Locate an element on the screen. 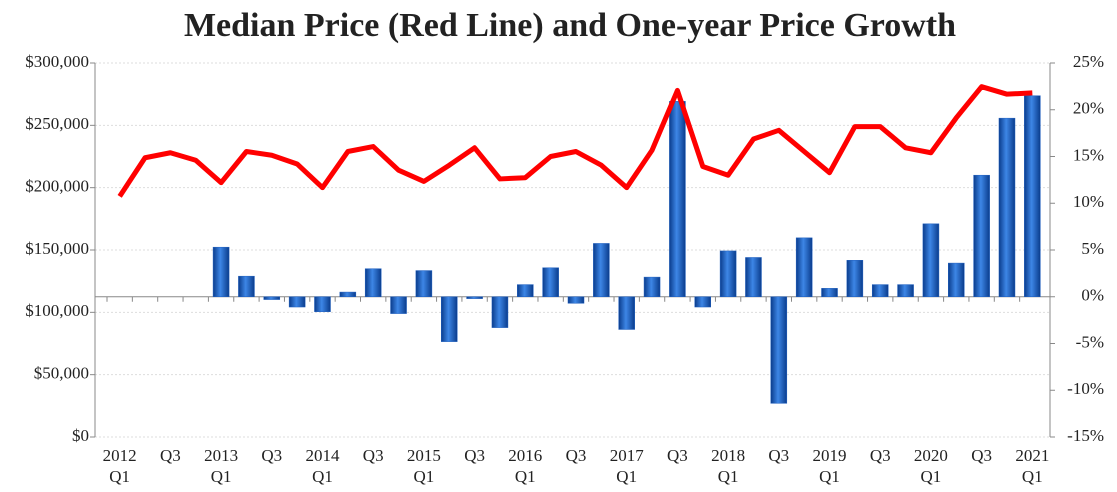 This screenshot has width=1117, height=492. x-tick-label: 2020 is located at coordinates (931, 455).